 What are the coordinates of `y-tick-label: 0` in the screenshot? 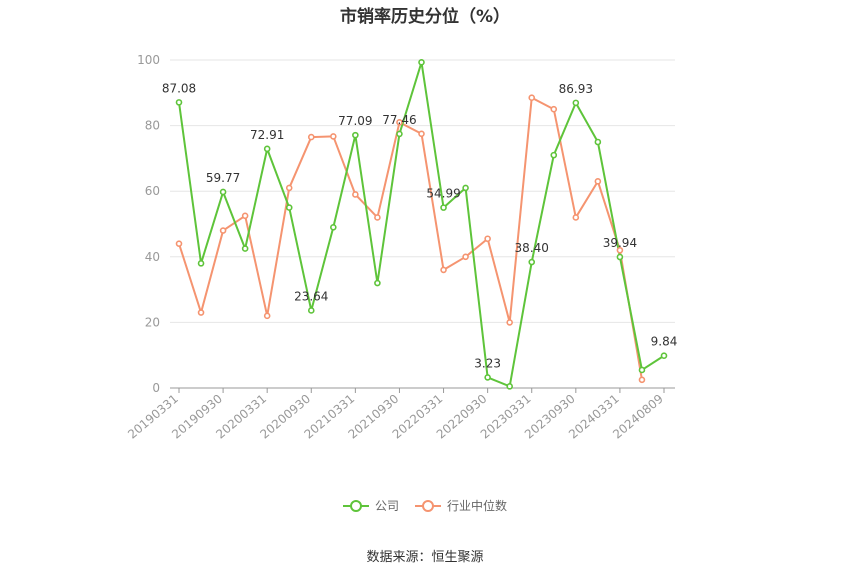 It's located at (156, 388).